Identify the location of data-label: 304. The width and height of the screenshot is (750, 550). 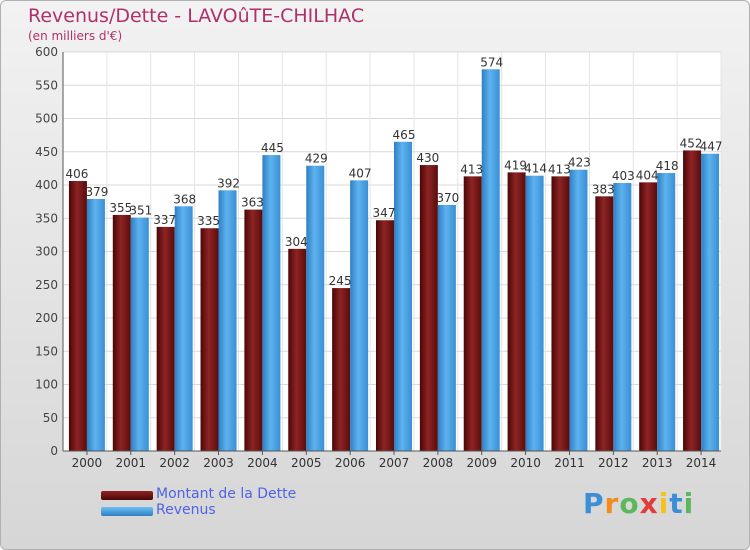
(296, 242).